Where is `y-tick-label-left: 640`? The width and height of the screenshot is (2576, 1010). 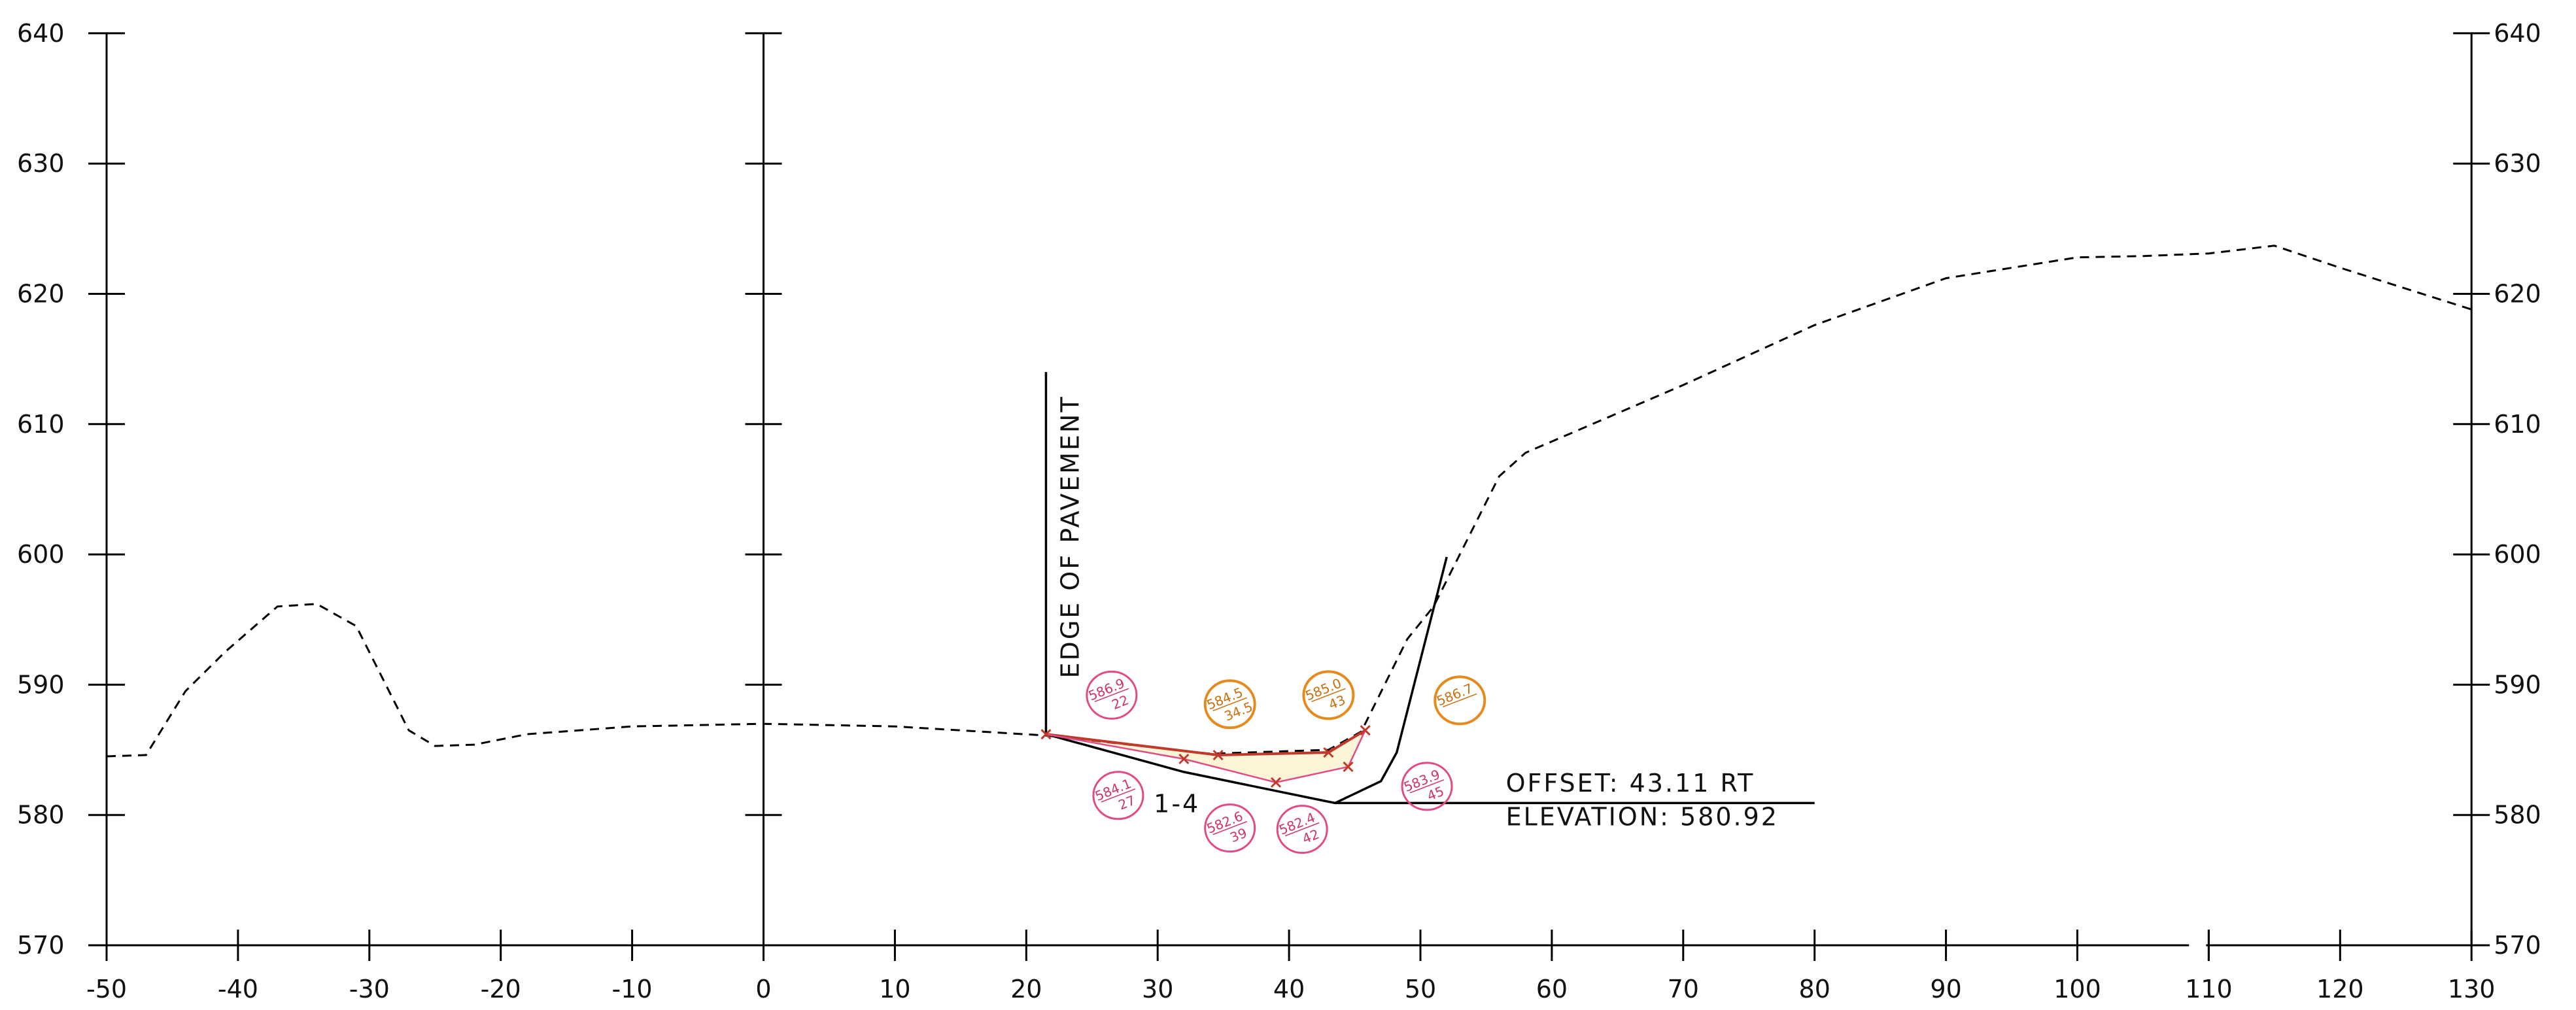 y-tick-label-left: 640 is located at coordinates (41, 33).